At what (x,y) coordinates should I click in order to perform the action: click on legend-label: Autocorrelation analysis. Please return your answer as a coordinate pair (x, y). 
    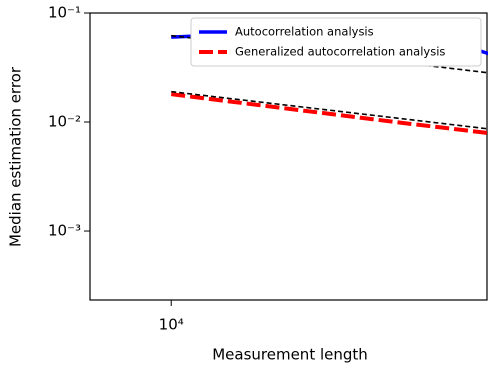
    Looking at the image, I should click on (304, 32).